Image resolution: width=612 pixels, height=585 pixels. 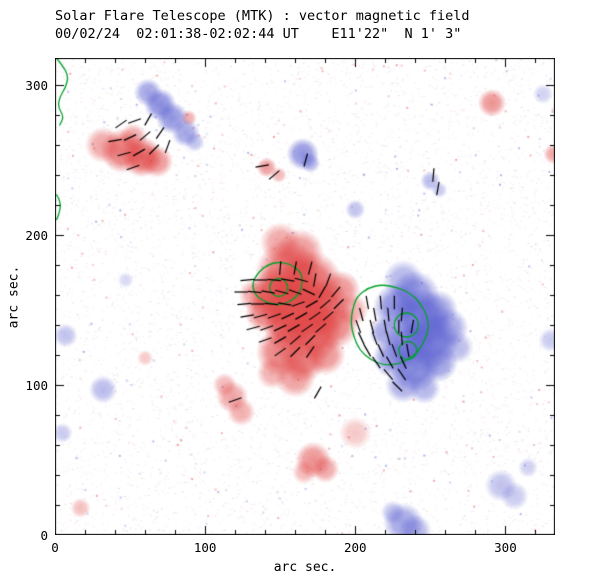 I want to click on y-tick-label: 300, so click(x=36, y=85).